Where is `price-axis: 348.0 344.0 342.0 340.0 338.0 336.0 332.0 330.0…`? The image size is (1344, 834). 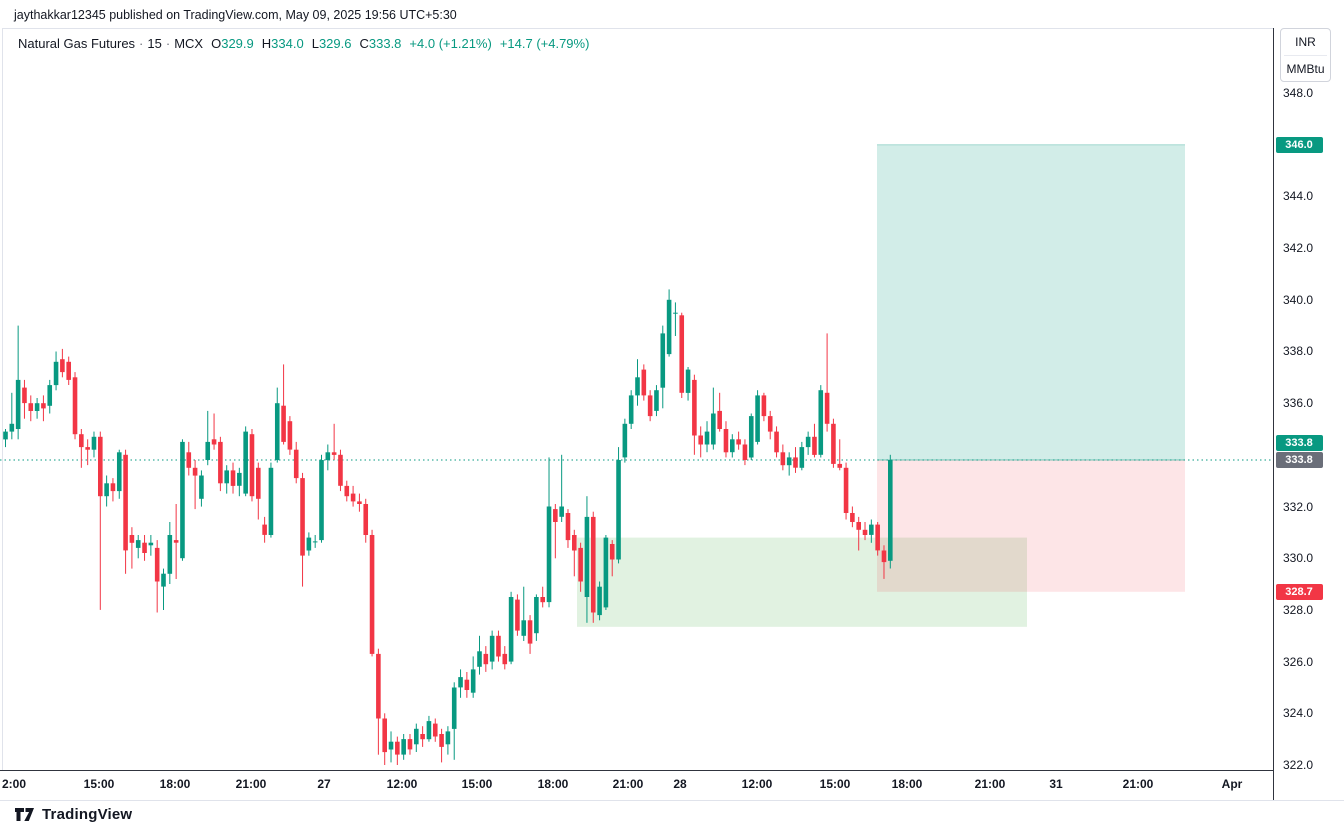
price-axis: 348.0 344.0 342.0 340.0 338.0 336.0 332.0 330.0… is located at coordinates (1309, 400).